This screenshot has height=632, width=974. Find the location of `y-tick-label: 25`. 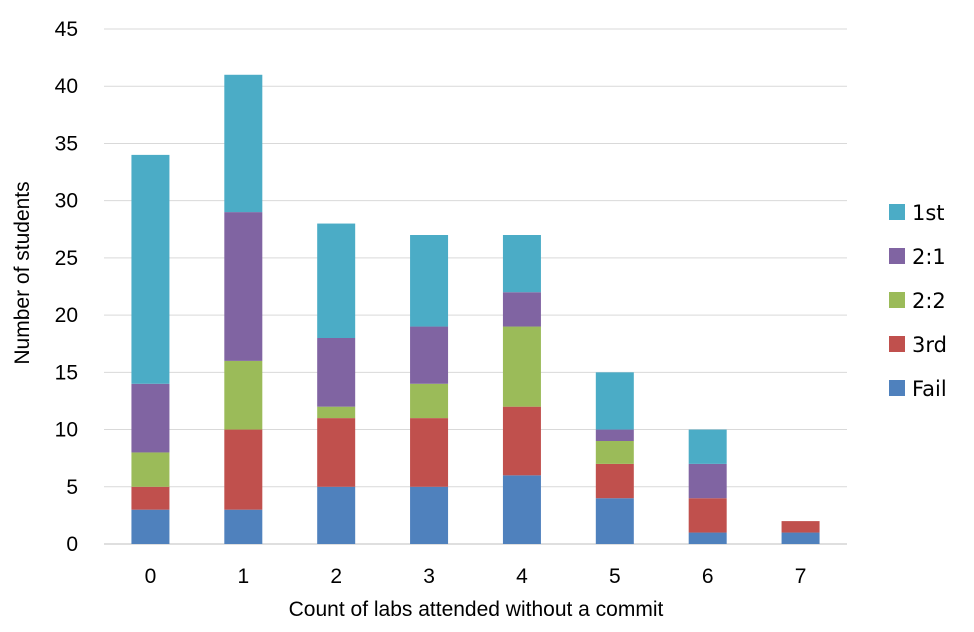

y-tick-label: 25 is located at coordinates (66, 258).